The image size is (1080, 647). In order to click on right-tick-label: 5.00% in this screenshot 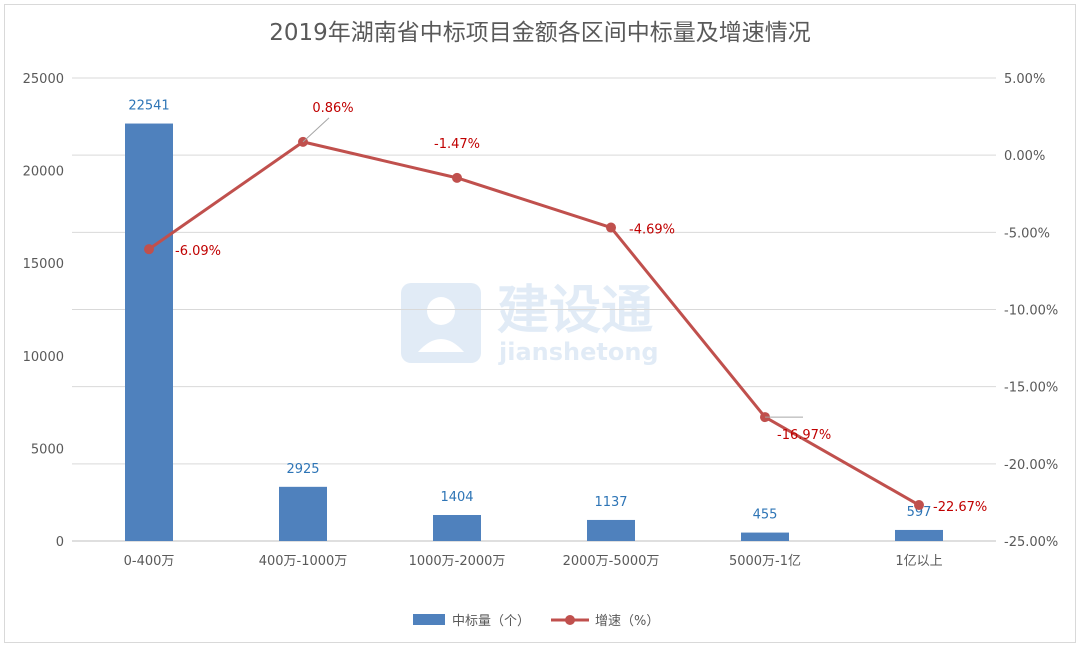, I will do `click(1024, 79)`.